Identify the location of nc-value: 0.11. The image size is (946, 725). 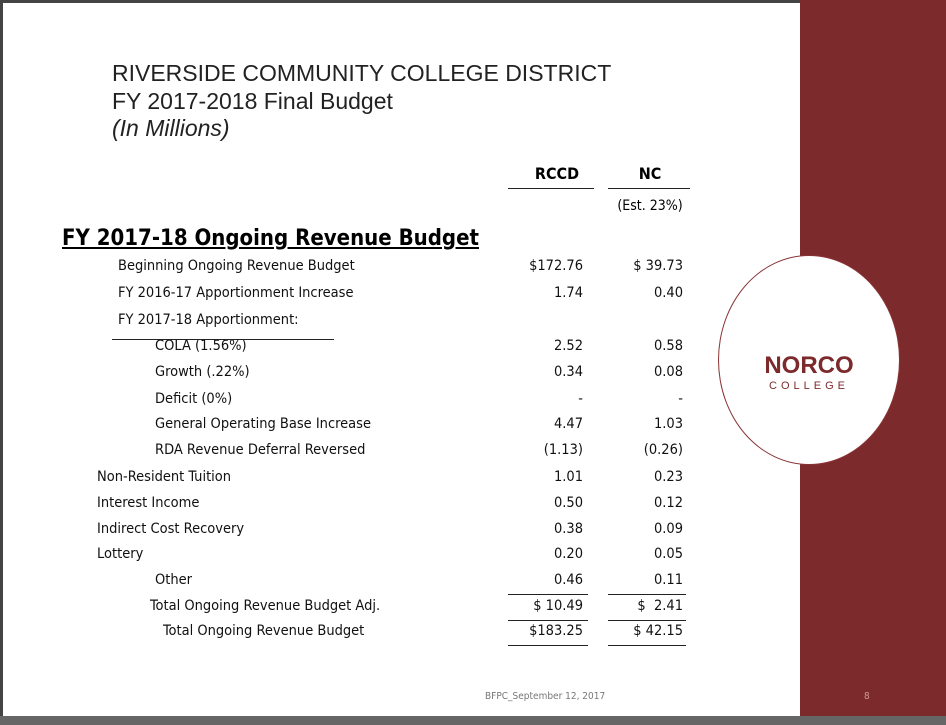
(668, 580).